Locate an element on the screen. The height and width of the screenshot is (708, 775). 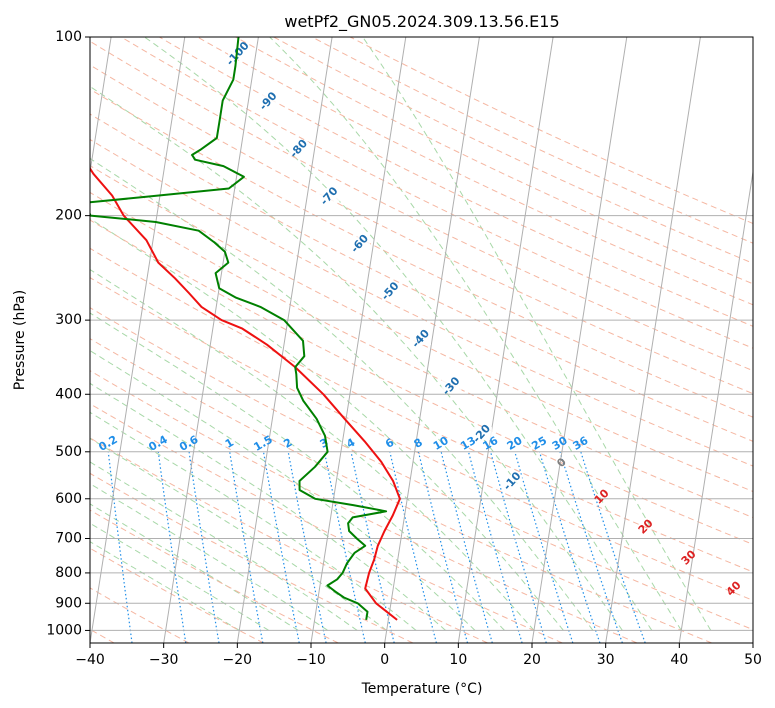
mixing-ratio-label: 0.2 is located at coordinates (107, 443).